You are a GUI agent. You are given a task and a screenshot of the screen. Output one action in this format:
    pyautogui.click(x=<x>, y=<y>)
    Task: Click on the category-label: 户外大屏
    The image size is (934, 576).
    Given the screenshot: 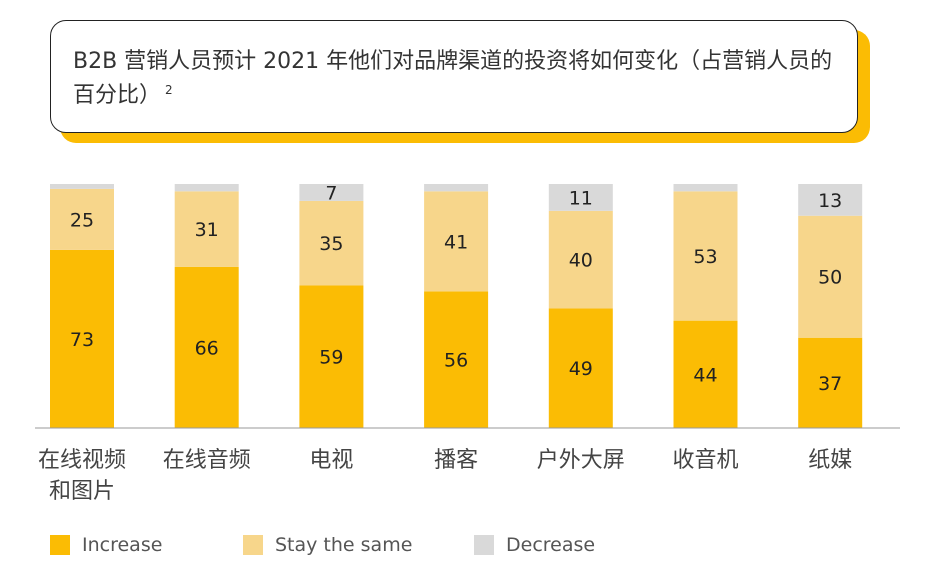 What is the action you would take?
    pyautogui.click(x=581, y=460)
    